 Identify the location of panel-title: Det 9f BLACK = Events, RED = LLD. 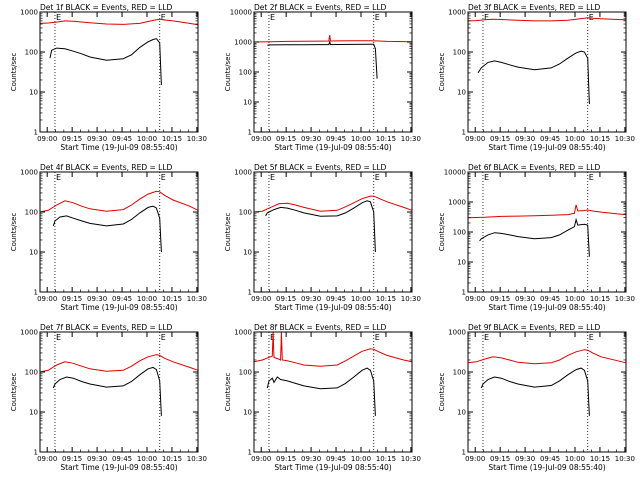
(534, 327).